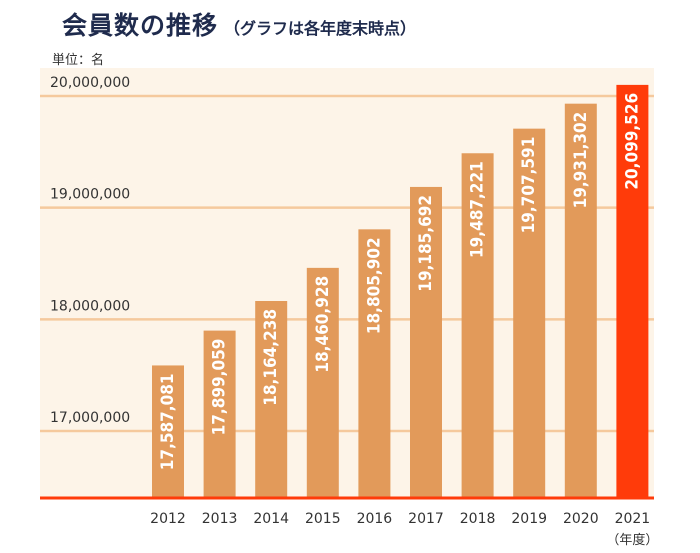 The image size is (700, 553). What do you see at coordinates (529, 519) in the screenshot?
I see `x-tick-label: 2019` at bounding box center [529, 519].